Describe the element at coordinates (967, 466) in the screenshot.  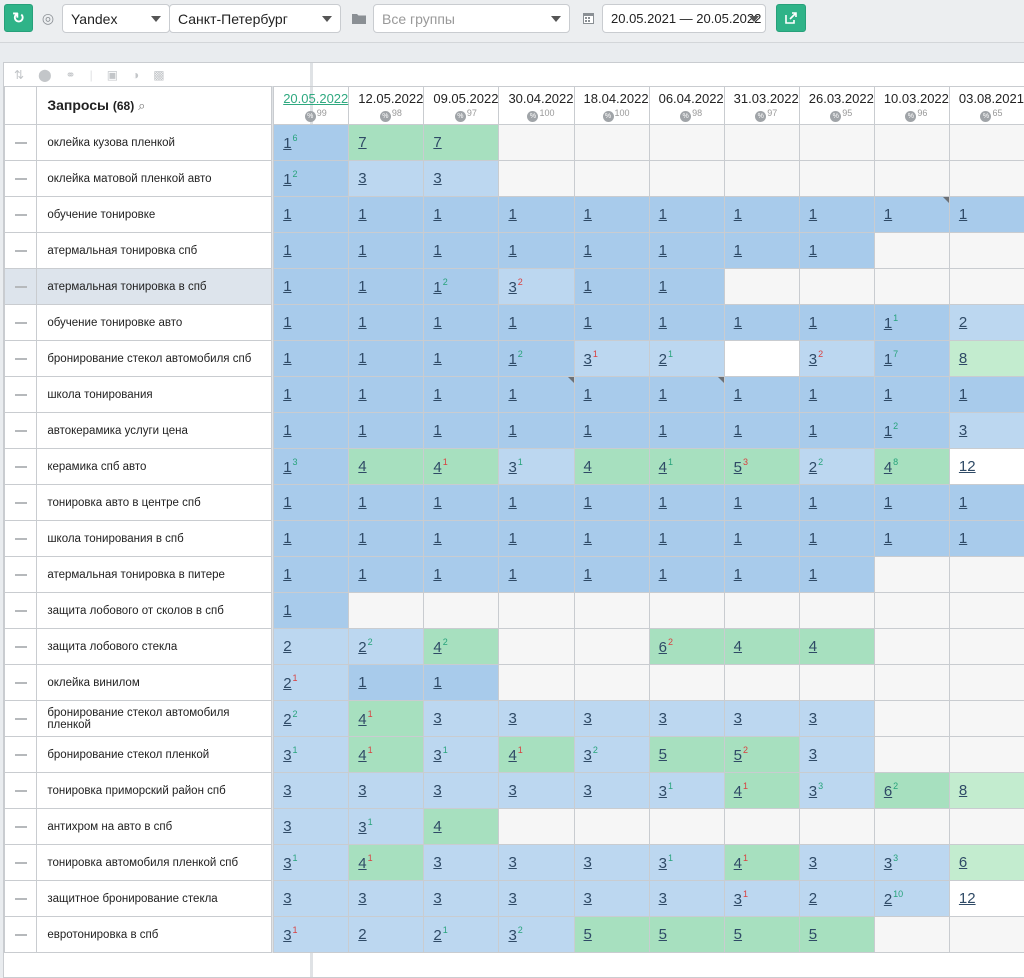
I see `position-link: 12` at that location.